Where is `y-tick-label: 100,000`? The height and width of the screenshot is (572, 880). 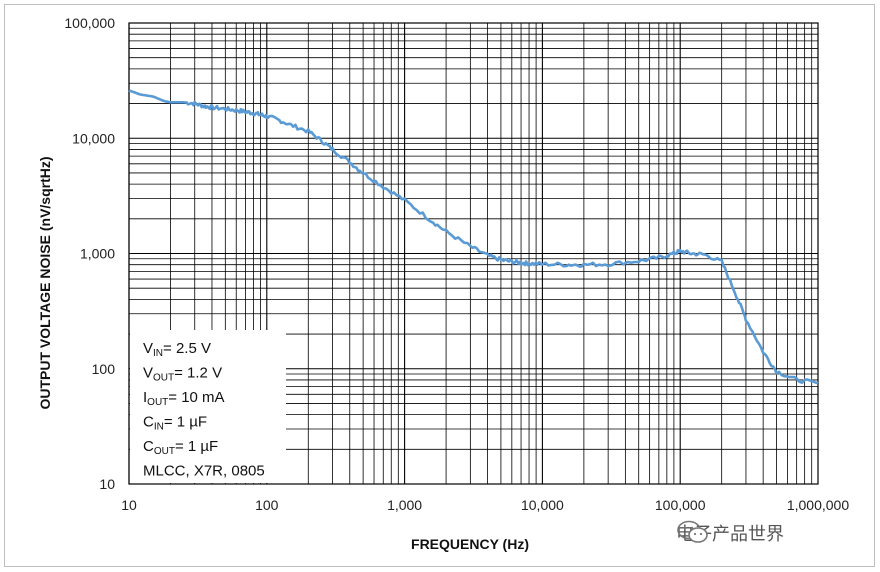 y-tick-label: 100,000 is located at coordinates (89, 23).